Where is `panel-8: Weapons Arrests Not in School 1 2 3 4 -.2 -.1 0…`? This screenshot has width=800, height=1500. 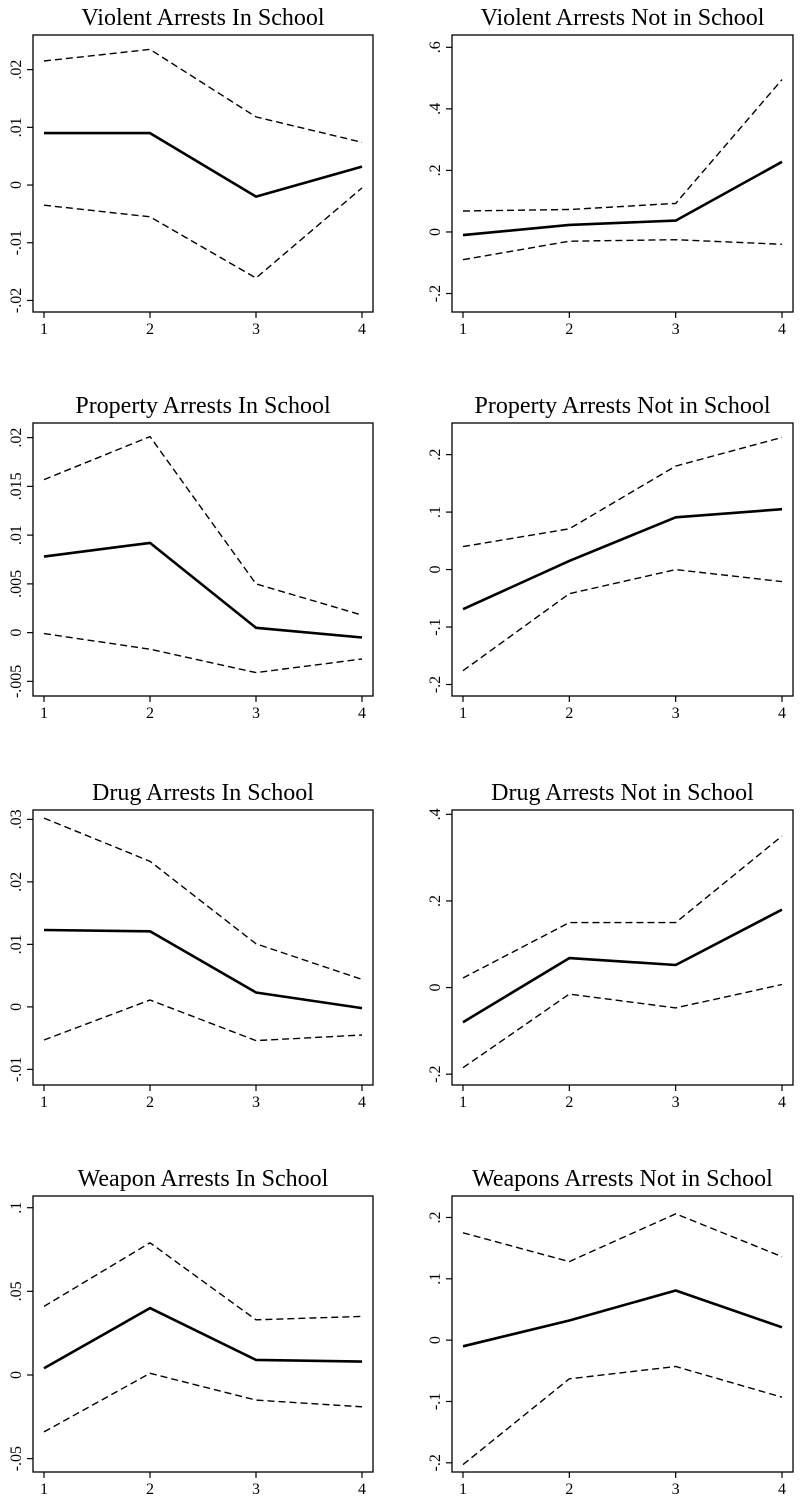
panel-8: Weapons Arrests Not in School 1 2 3 4 -.2 -.1 0… is located at coordinates (610, 1332).